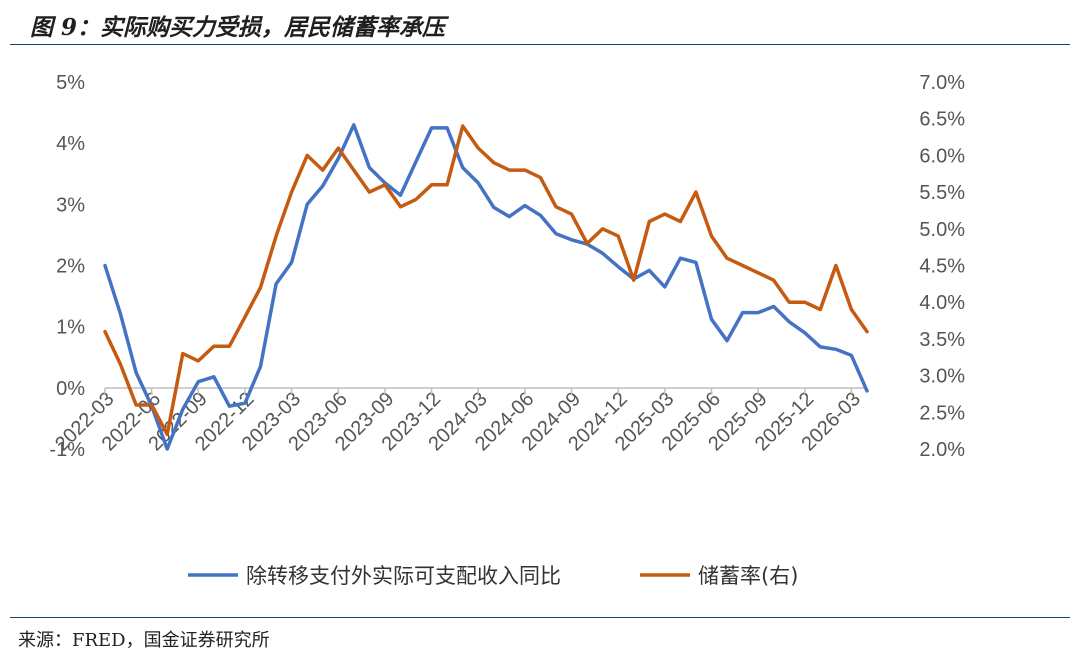  What do you see at coordinates (540, 44) in the screenshot?
I see `top-rule` at bounding box center [540, 44].